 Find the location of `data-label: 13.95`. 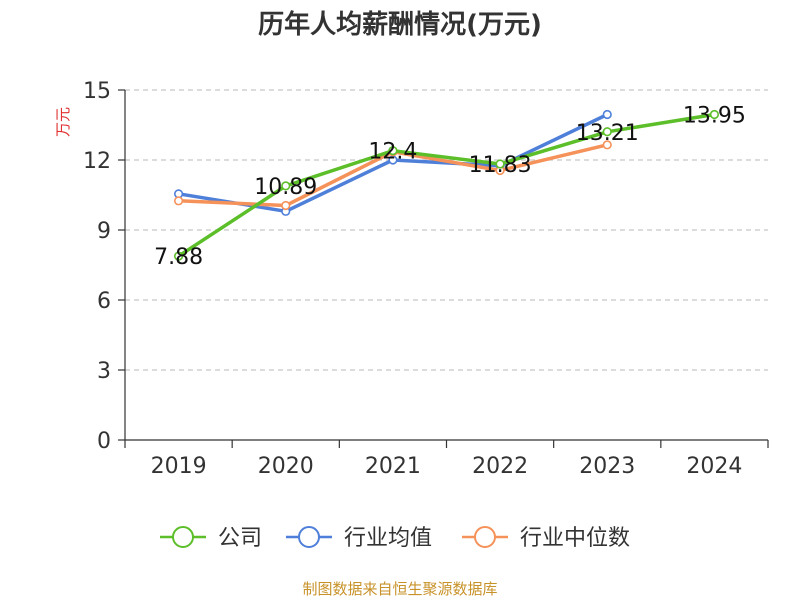

data-label: 13.95 is located at coordinates (714, 116).